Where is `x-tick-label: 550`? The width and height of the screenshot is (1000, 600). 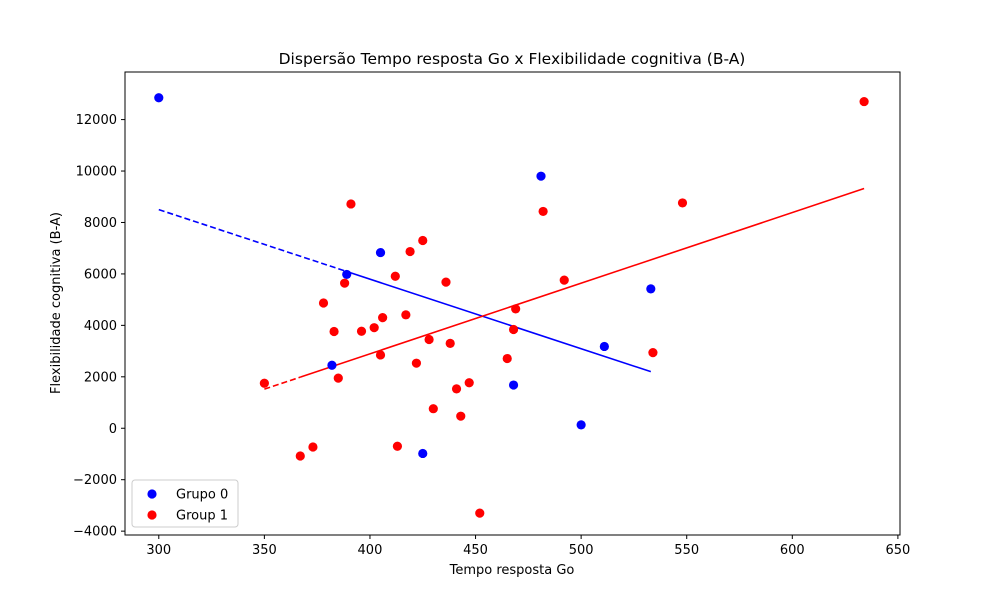 x-tick-label: 550 is located at coordinates (686, 550).